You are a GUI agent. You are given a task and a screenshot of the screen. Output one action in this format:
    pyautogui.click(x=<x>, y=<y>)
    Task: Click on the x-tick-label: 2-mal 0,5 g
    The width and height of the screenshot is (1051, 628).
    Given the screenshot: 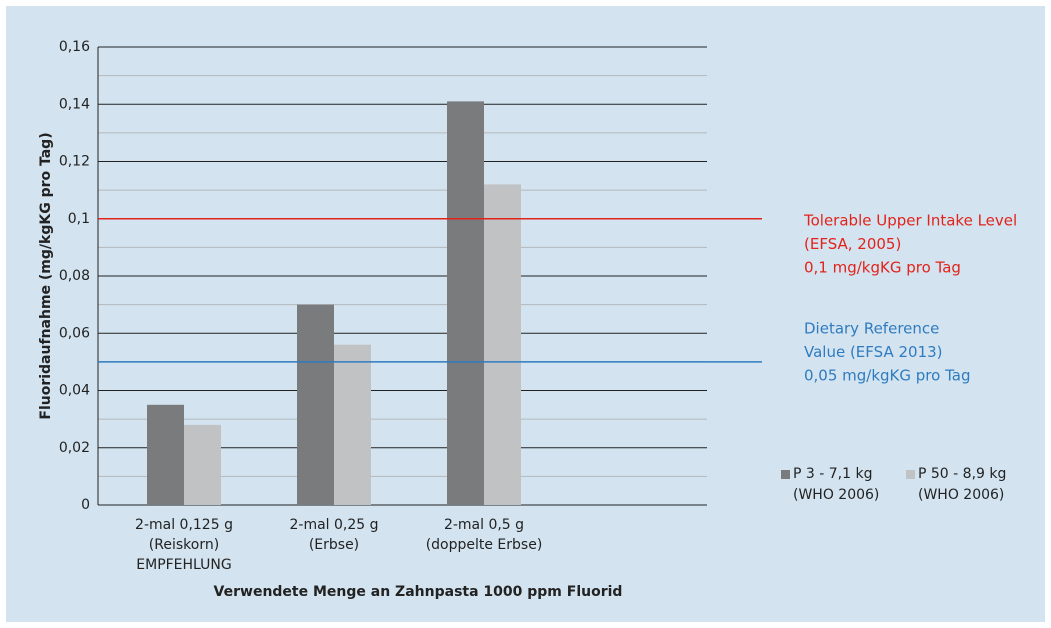 What is the action you would take?
    pyautogui.click(x=484, y=525)
    